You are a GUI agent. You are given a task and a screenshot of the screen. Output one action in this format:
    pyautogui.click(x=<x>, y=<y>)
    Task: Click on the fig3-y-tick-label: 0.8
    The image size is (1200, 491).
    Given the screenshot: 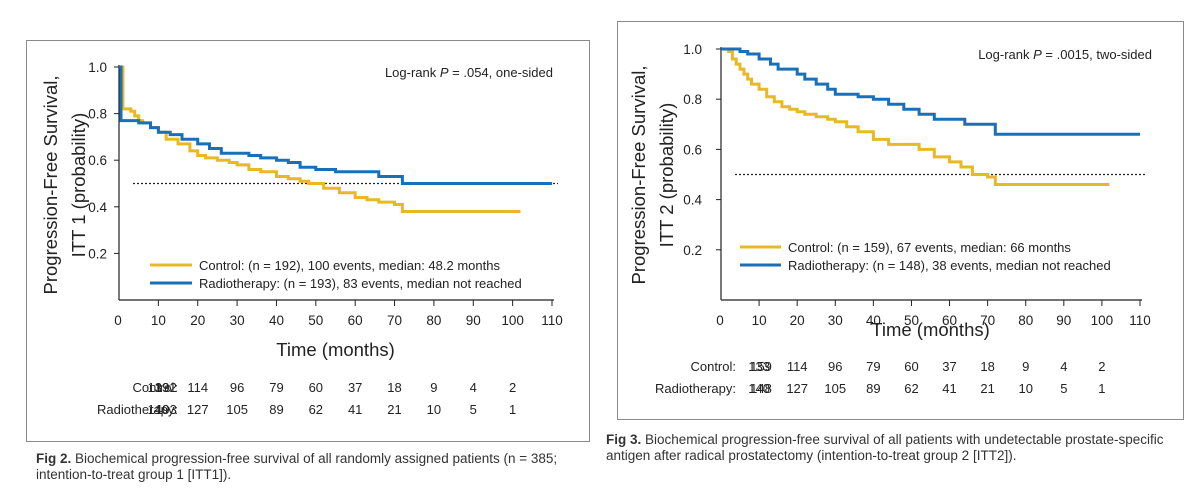 What is the action you would take?
    pyautogui.click(x=692, y=99)
    